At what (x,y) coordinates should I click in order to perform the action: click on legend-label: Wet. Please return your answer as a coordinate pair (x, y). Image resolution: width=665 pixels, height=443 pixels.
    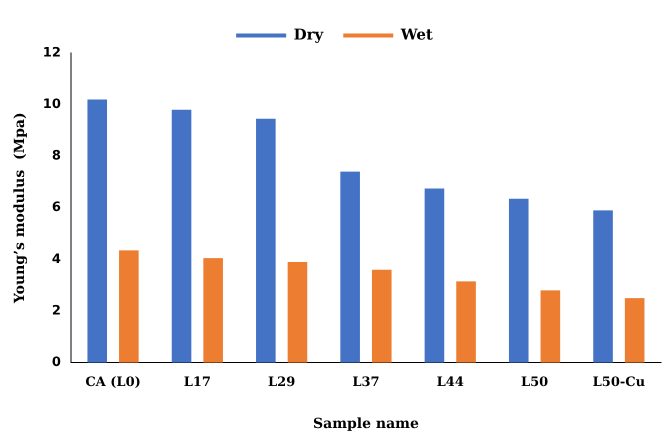
    Looking at the image, I should click on (416, 34).